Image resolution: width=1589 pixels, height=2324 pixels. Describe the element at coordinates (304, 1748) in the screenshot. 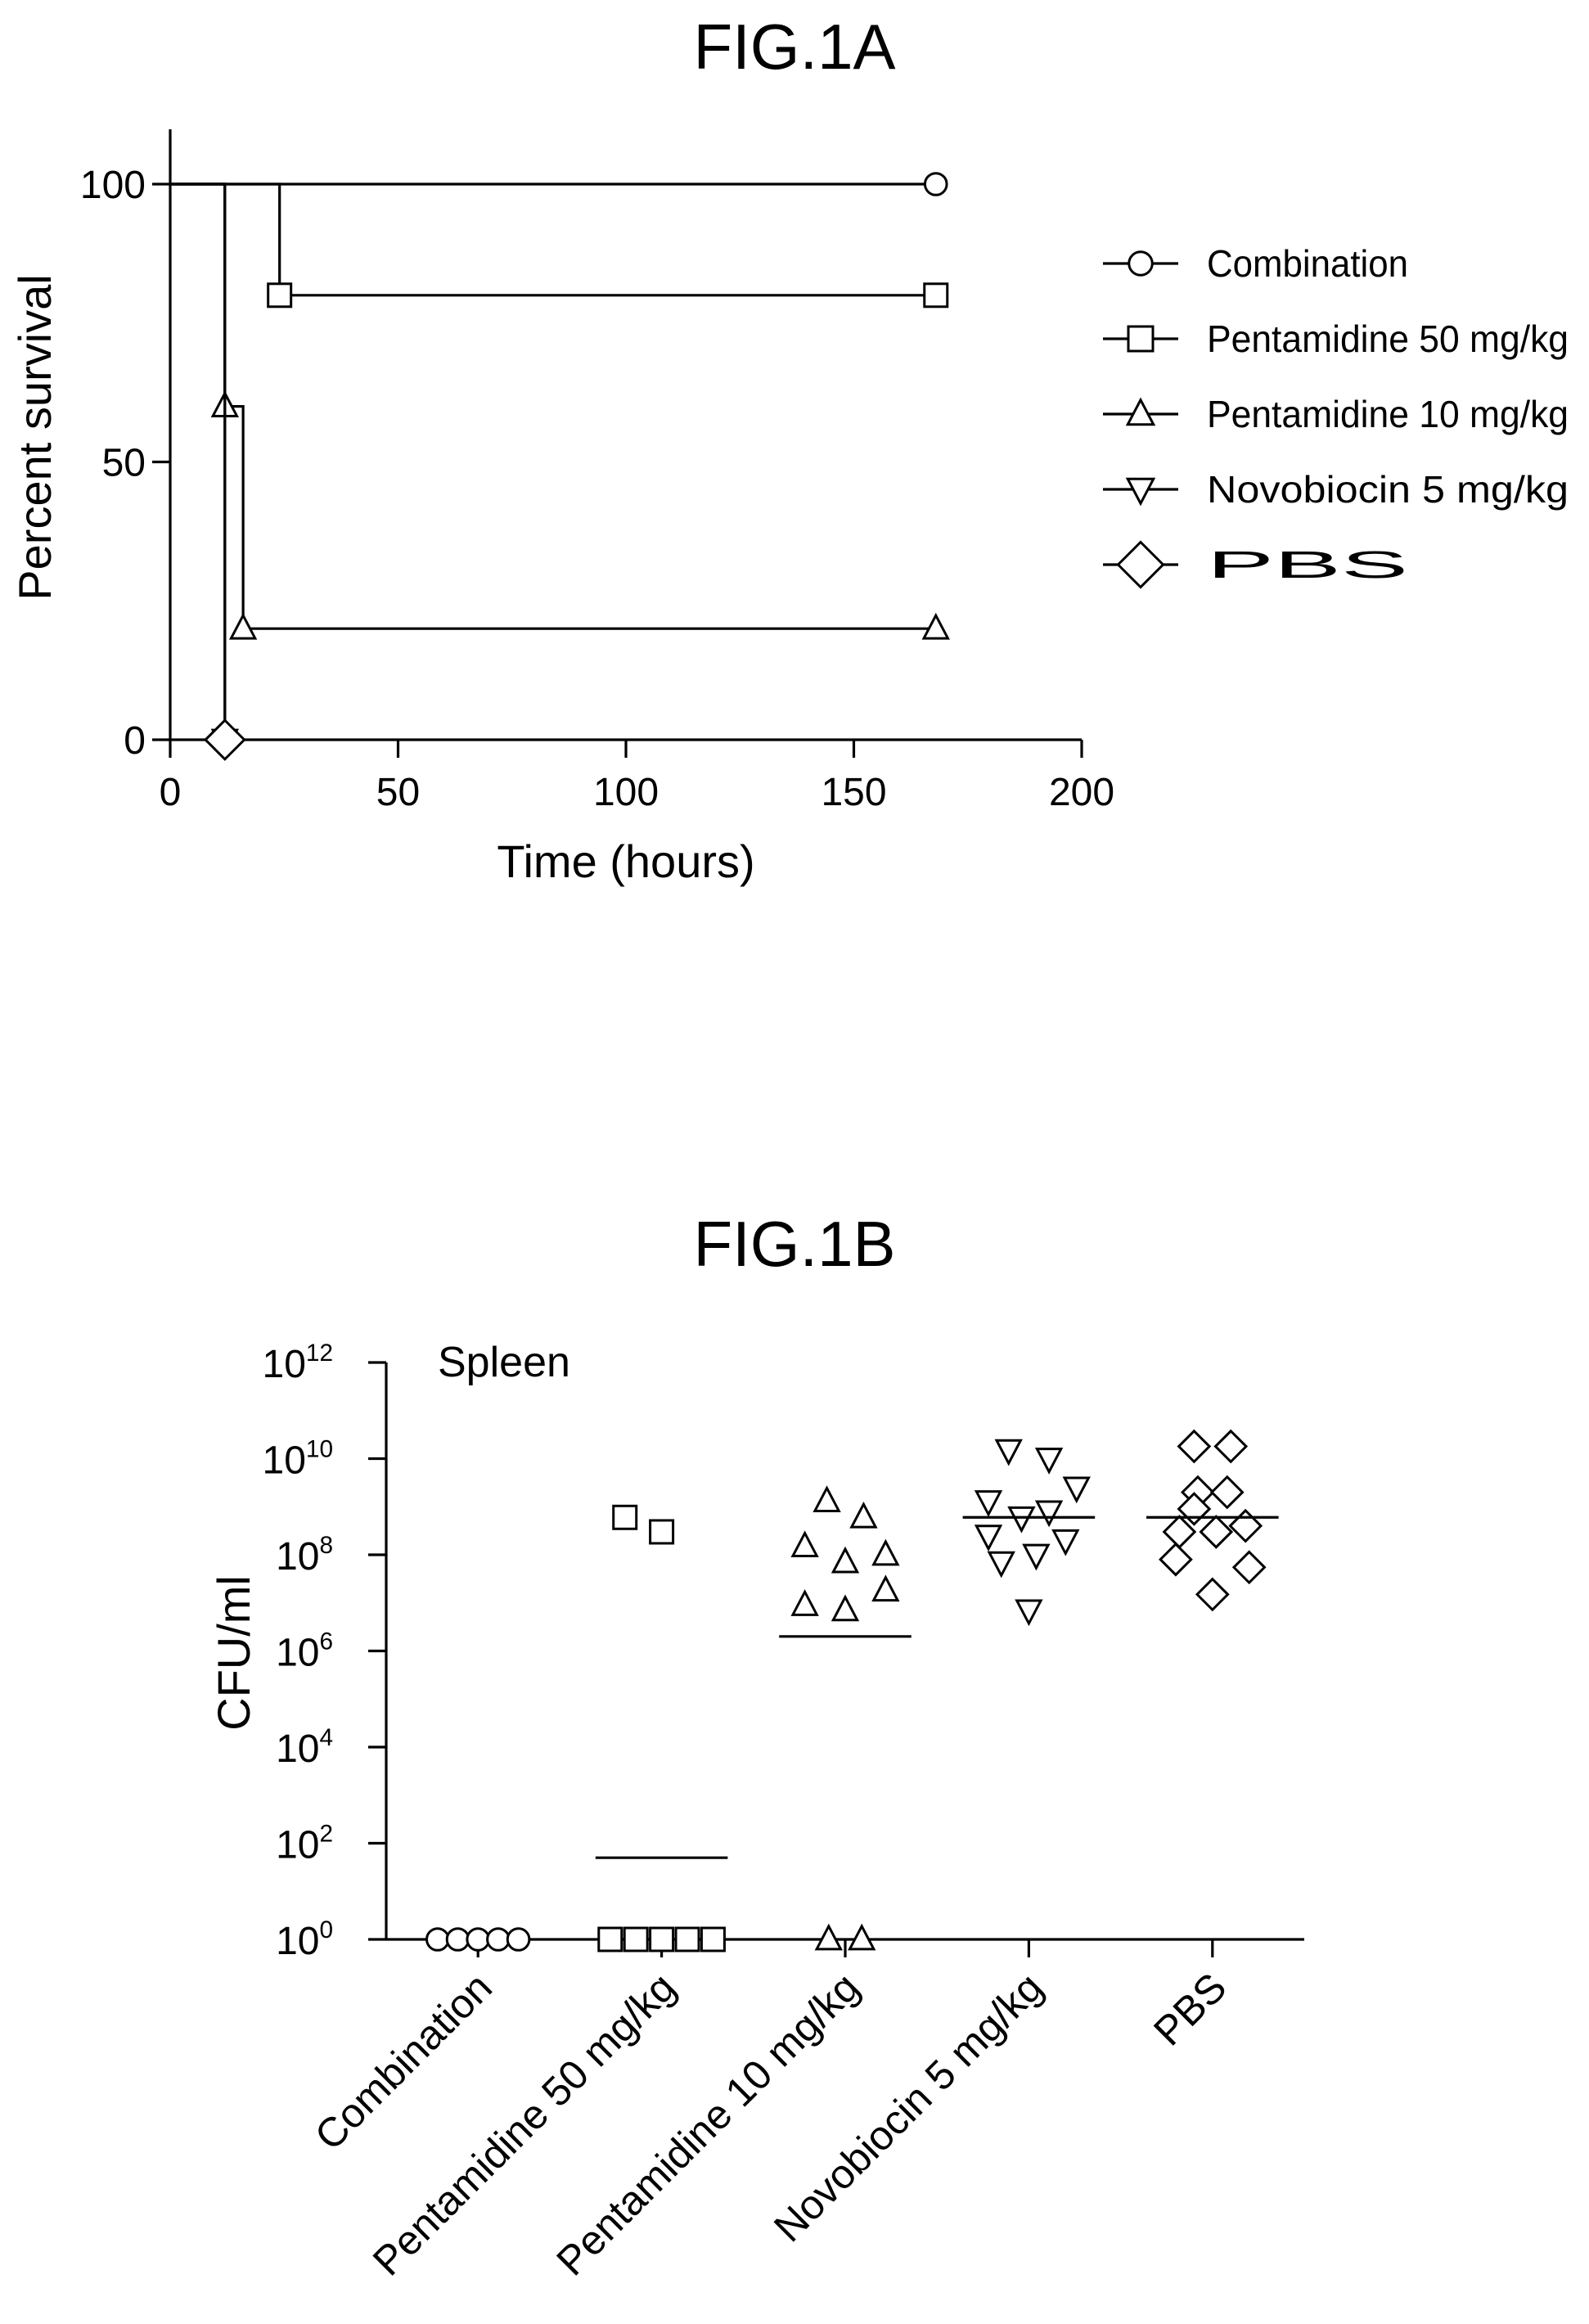

I see `y-tick-label: 10⁴` at that location.